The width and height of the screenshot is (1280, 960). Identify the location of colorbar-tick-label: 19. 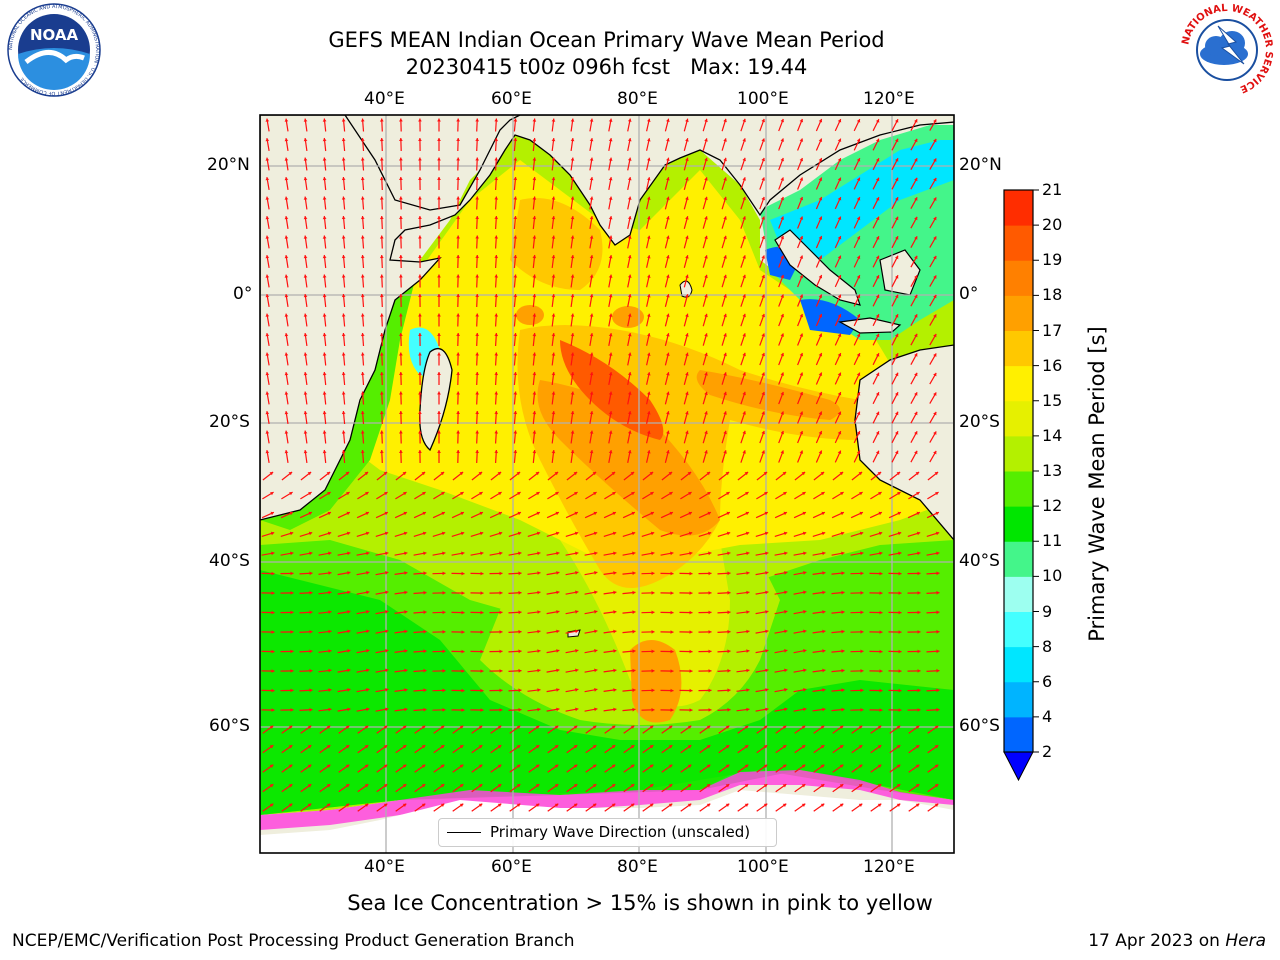
(1052, 260).